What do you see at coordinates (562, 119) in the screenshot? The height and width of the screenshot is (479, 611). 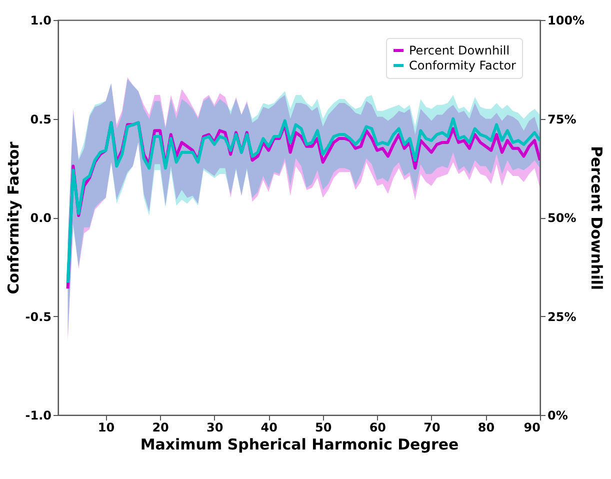 I see `y2-tick-label: 75%` at bounding box center [562, 119].